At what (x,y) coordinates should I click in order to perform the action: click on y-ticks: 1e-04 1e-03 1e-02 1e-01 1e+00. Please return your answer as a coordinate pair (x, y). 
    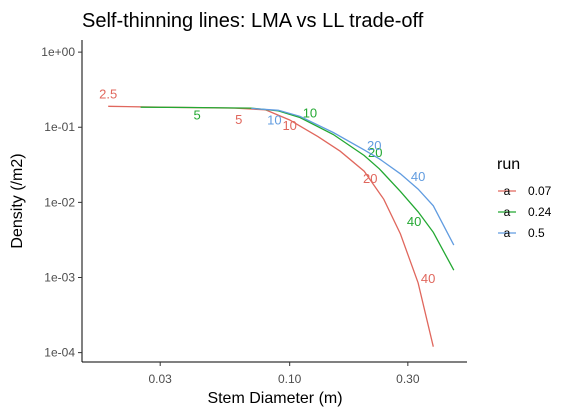
    Looking at the image, I should click on (61, 202).